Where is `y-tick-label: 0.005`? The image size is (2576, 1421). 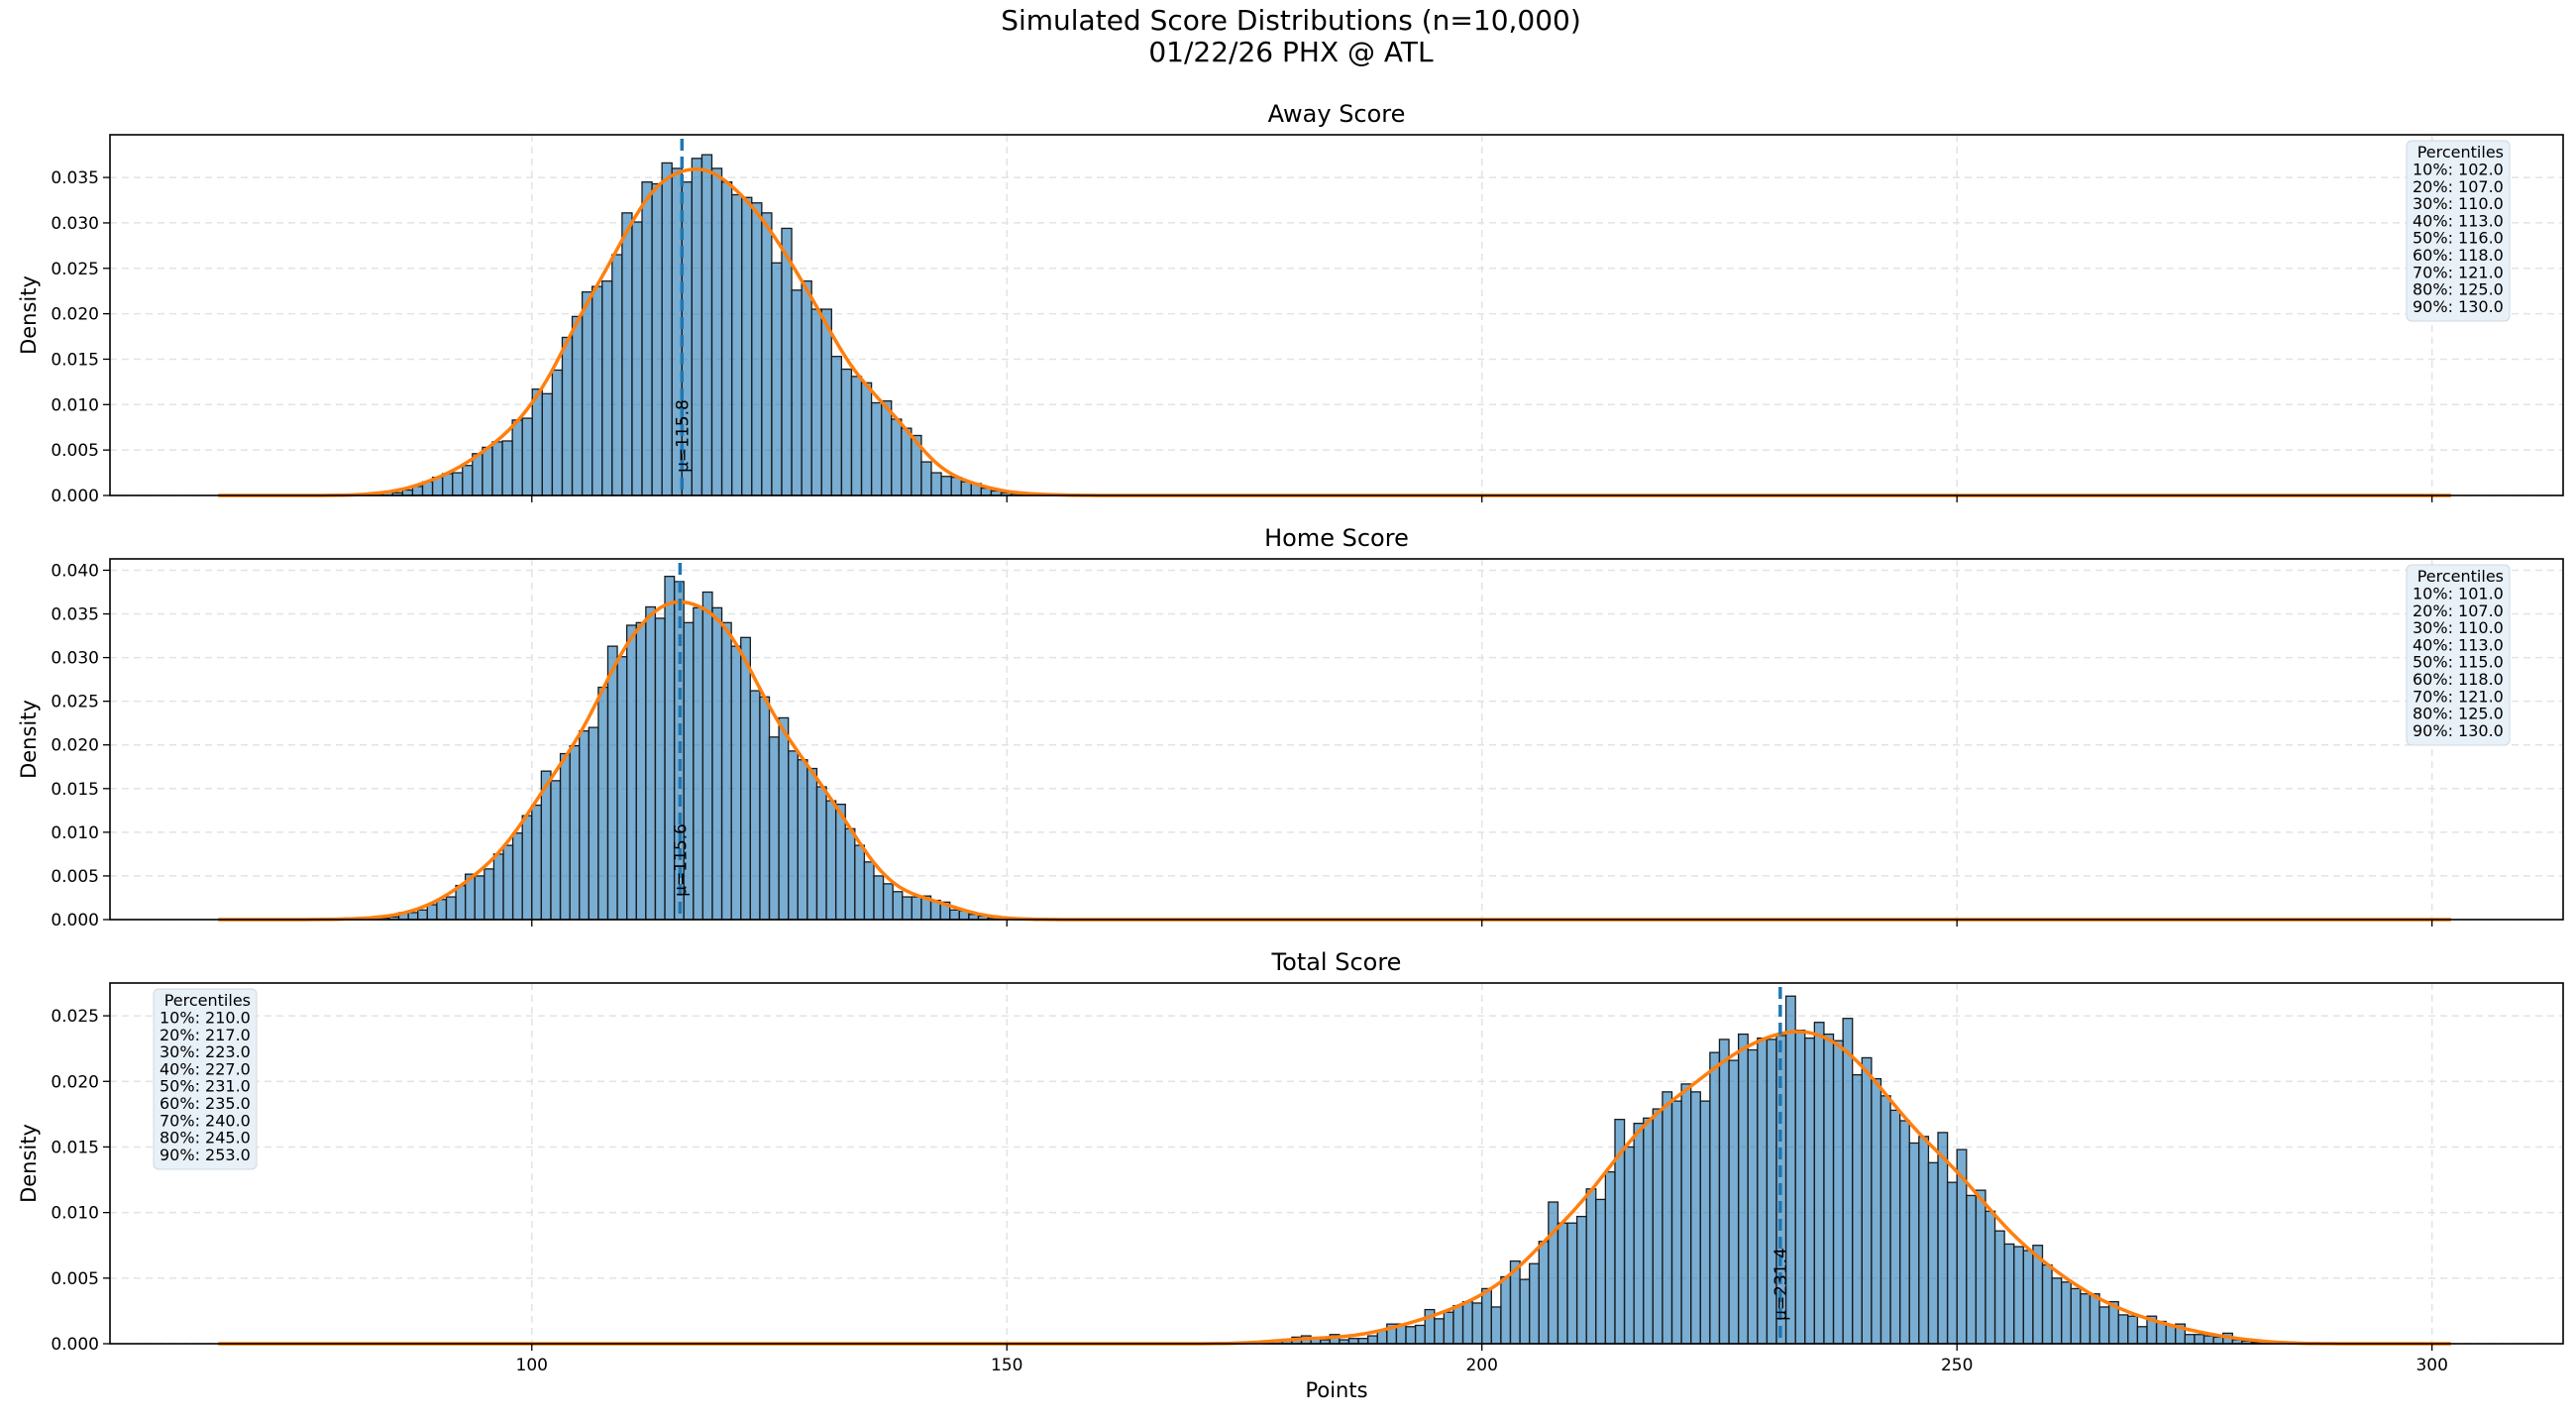
y-tick-label: 0.005 is located at coordinates (75, 1279).